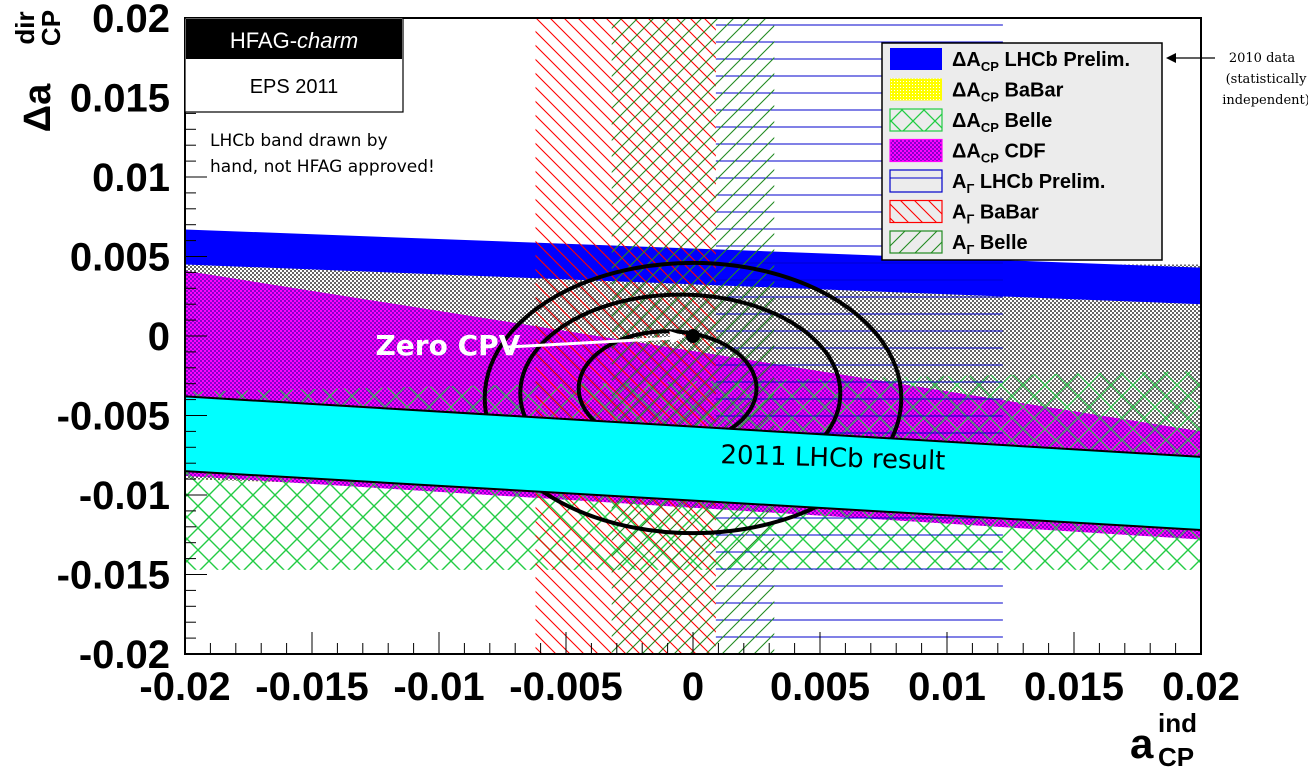 The image size is (1308, 772). Describe the element at coordinates (311, 687) in the screenshot. I see `x-tick-label: -0.015` at that location.